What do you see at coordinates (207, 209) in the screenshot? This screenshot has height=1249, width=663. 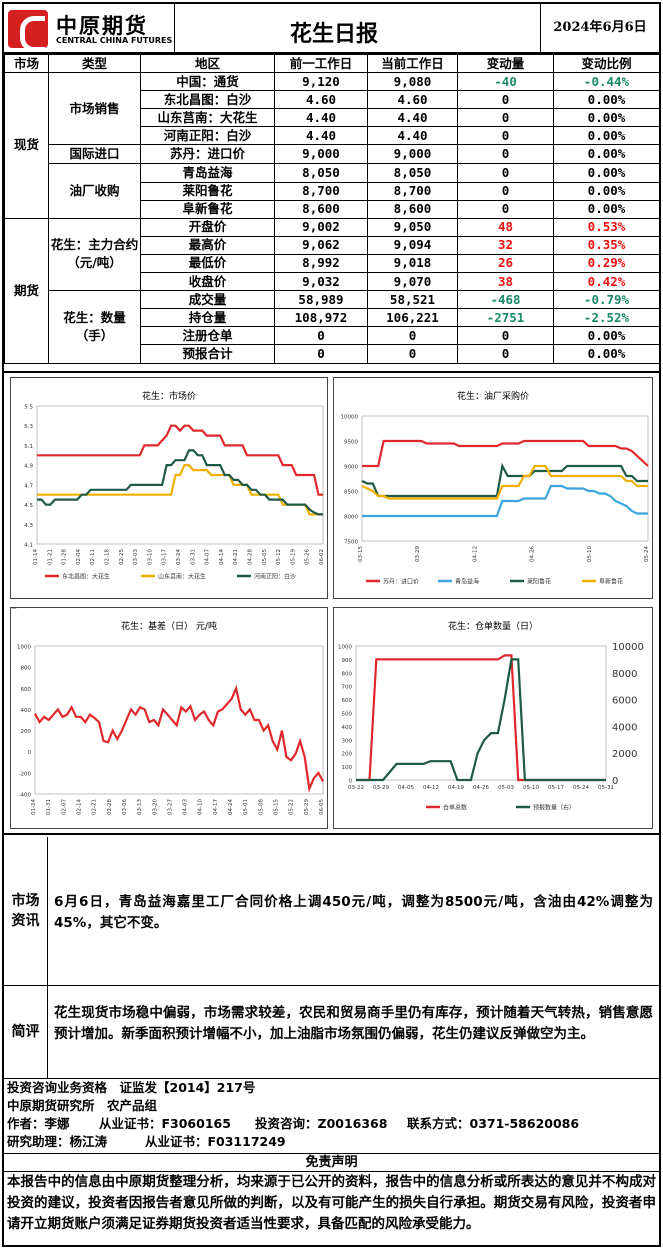 I see `cell-region: 阜新鲁花` at bounding box center [207, 209].